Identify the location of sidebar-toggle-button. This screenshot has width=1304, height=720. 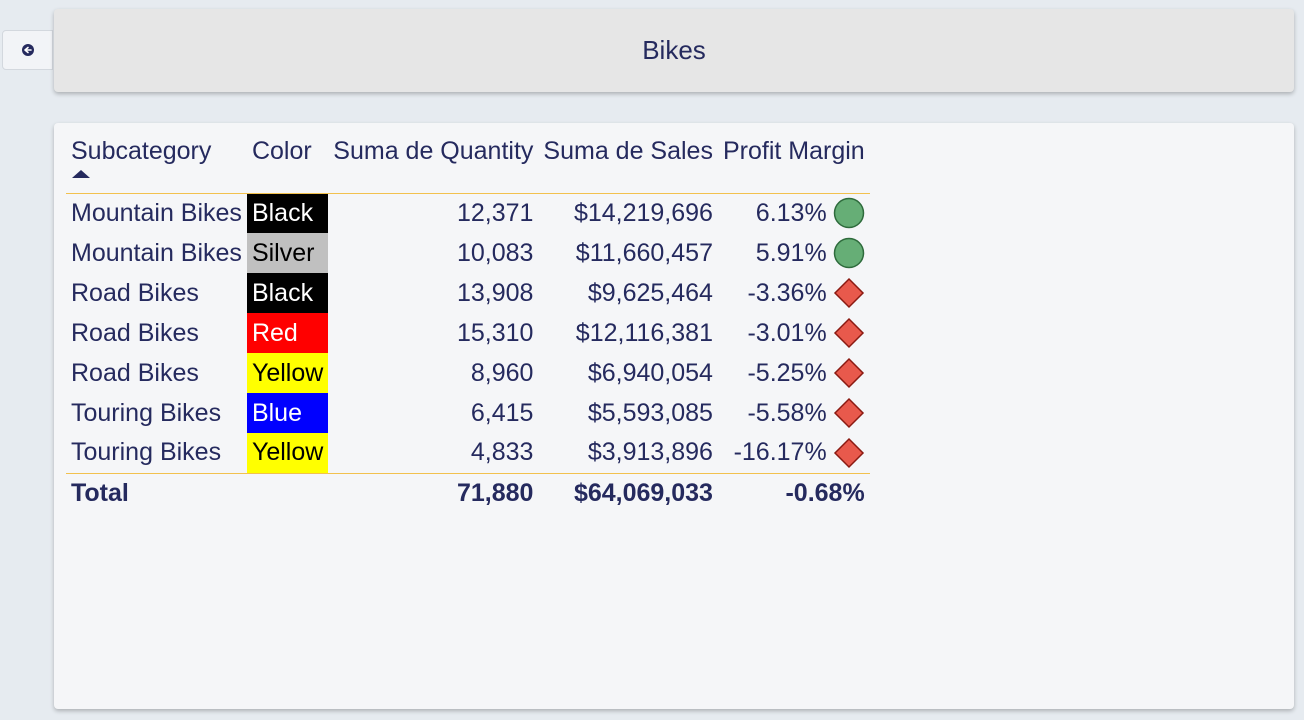
(27, 50).